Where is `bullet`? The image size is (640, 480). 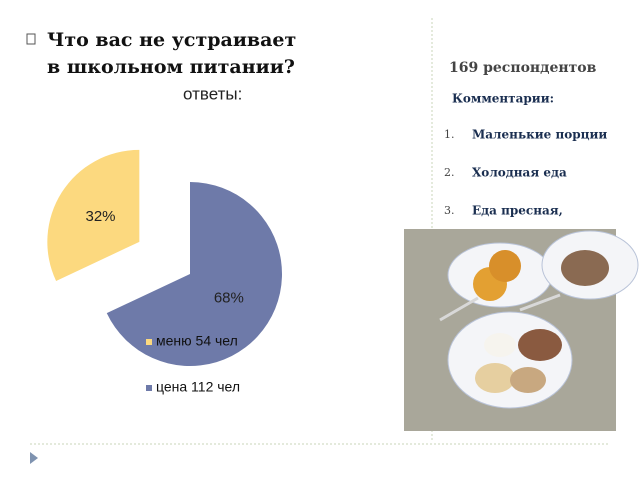
bullet is located at coordinates (31, 39).